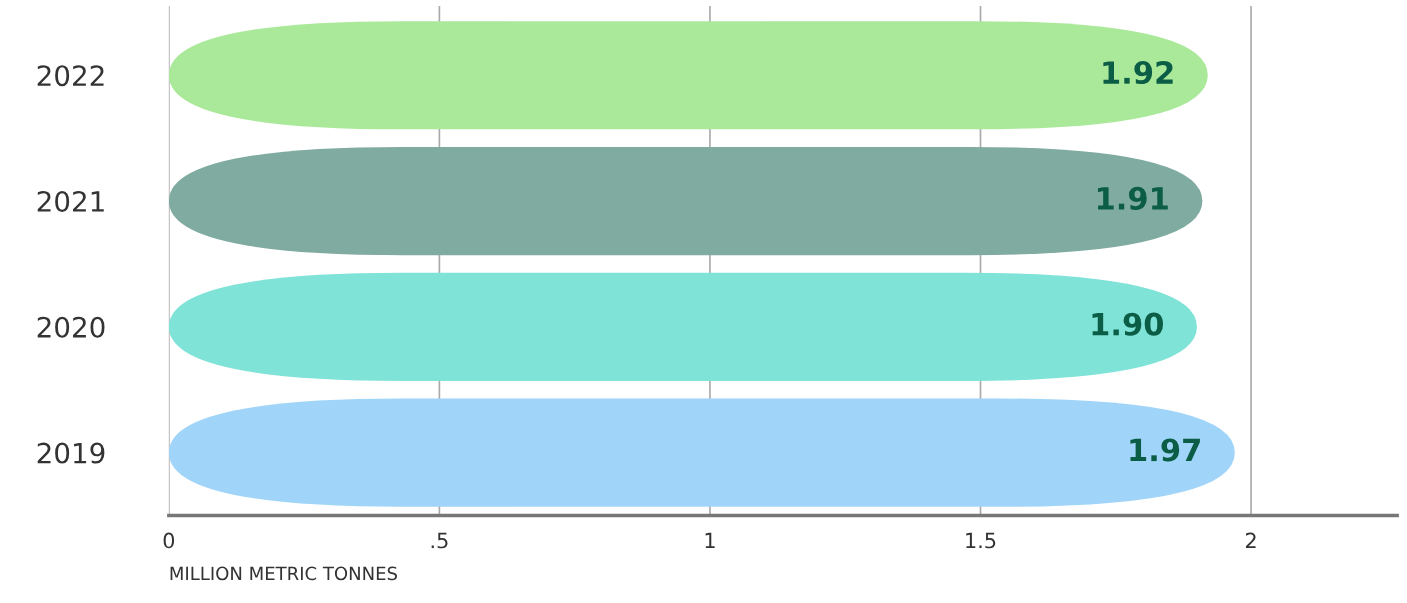 The width and height of the screenshot is (1407, 603). I want to click on x-tick-label: 2, so click(1250, 540).